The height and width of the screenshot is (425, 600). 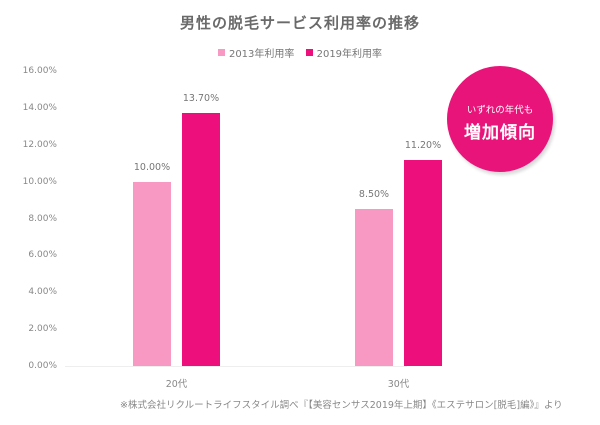 I want to click on bar-30代-2013年利用率, so click(x=374, y=287).